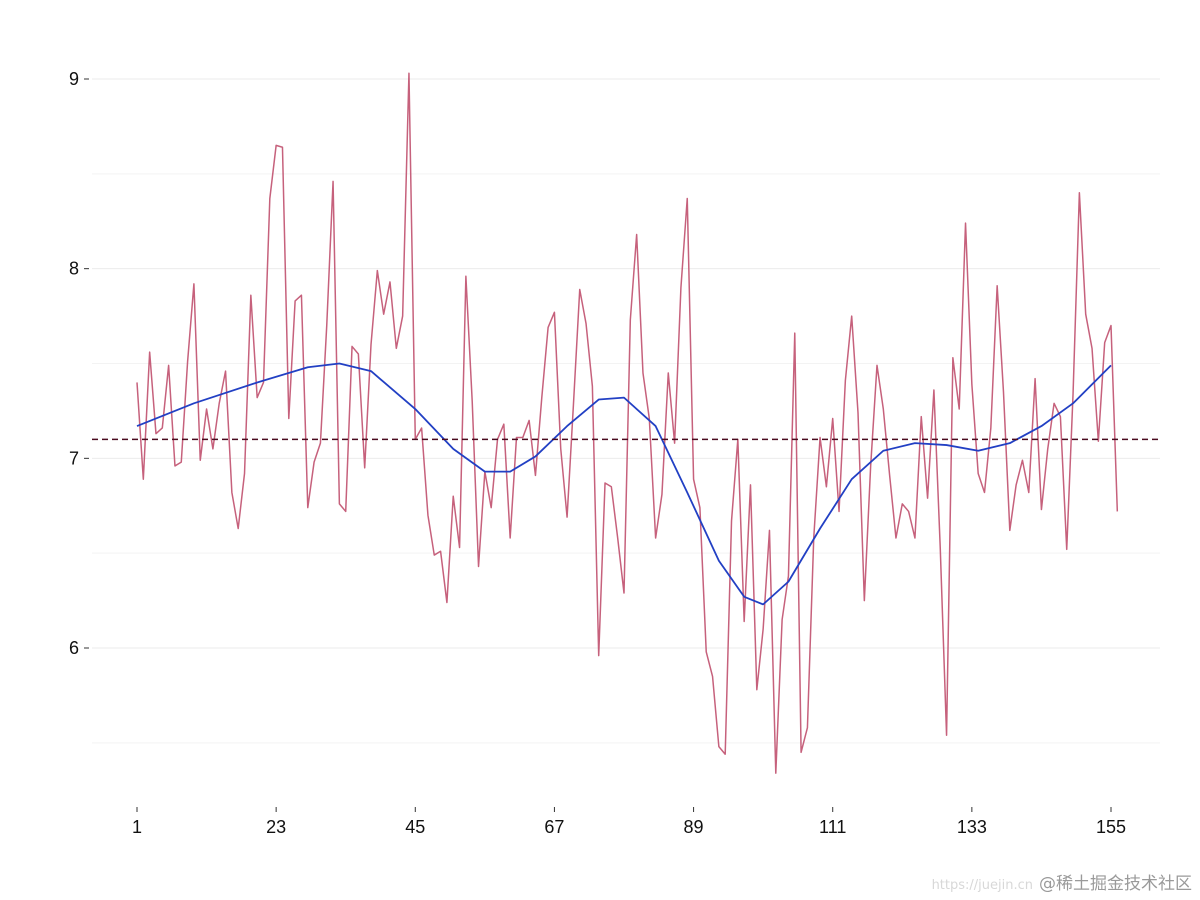 Image resolution: width=1200 pixels, height=900 pixels. What do you see at coordinates (972, 827) in the screenshot?
I see `x-tick-label: 133` at bounding box center [972, 827].